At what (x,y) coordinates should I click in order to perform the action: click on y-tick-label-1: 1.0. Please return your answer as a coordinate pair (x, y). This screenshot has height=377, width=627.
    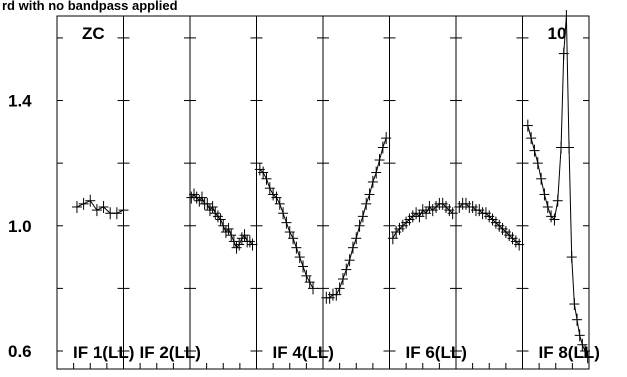
    Looking at the image, I should click on (20, 226).